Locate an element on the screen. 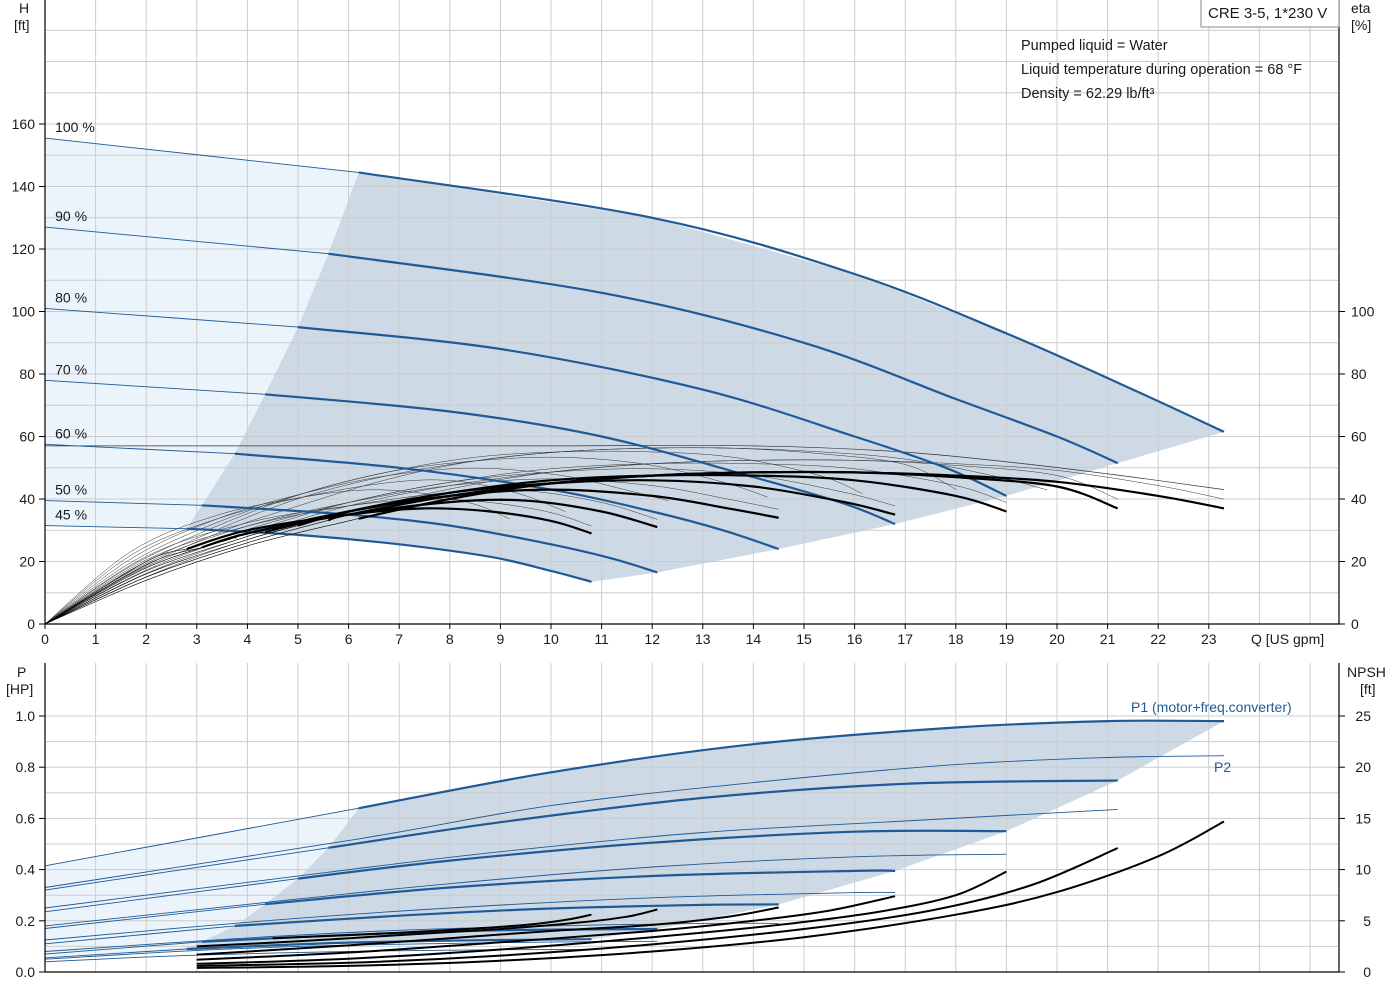 The width and height of the screenshot is (1400, 1005). npsh-tick-label: 0 is located at coordinates (1367, 972).